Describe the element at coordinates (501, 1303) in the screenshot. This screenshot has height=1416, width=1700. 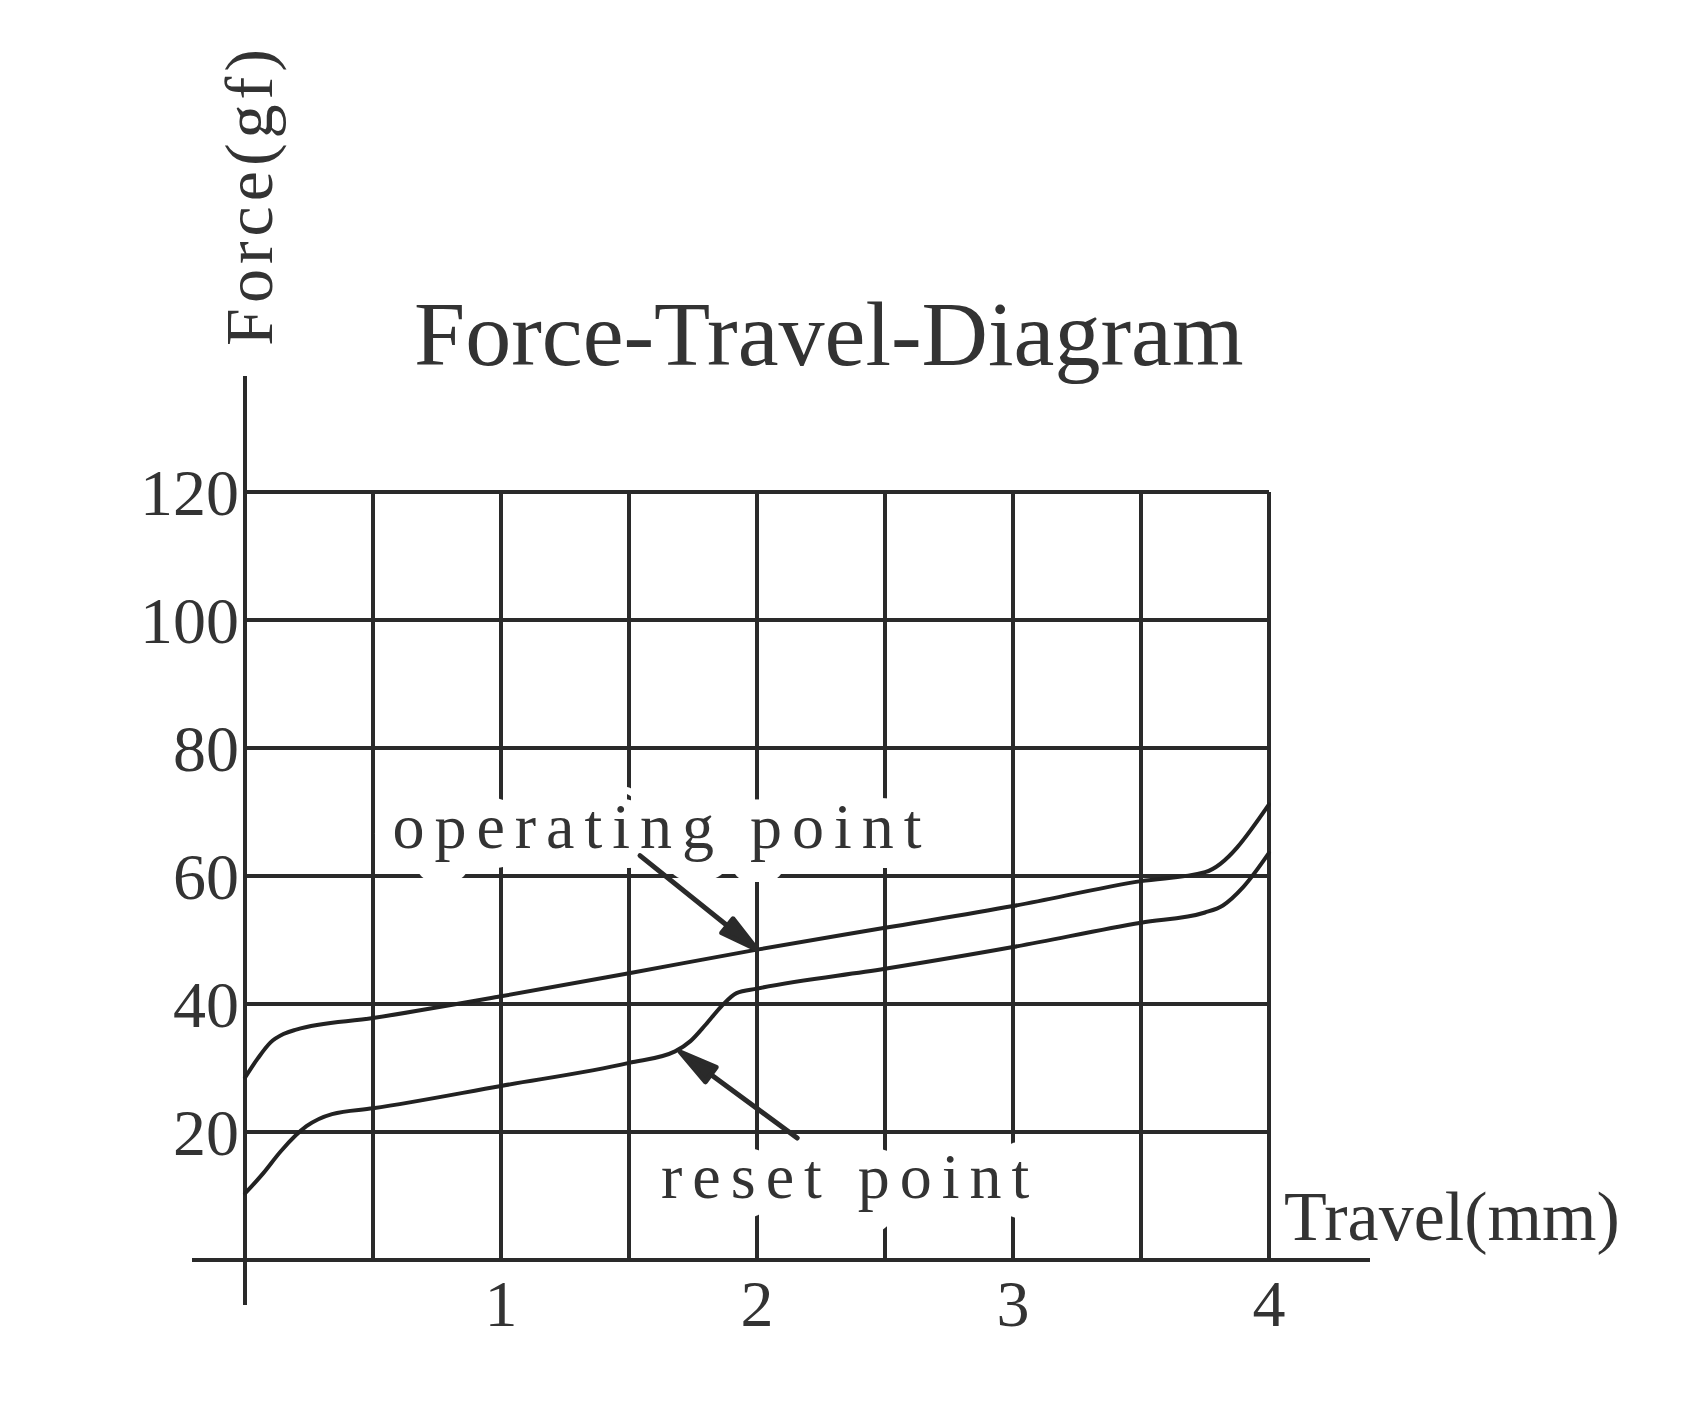
I see `x-tick-label: 1` at that location.